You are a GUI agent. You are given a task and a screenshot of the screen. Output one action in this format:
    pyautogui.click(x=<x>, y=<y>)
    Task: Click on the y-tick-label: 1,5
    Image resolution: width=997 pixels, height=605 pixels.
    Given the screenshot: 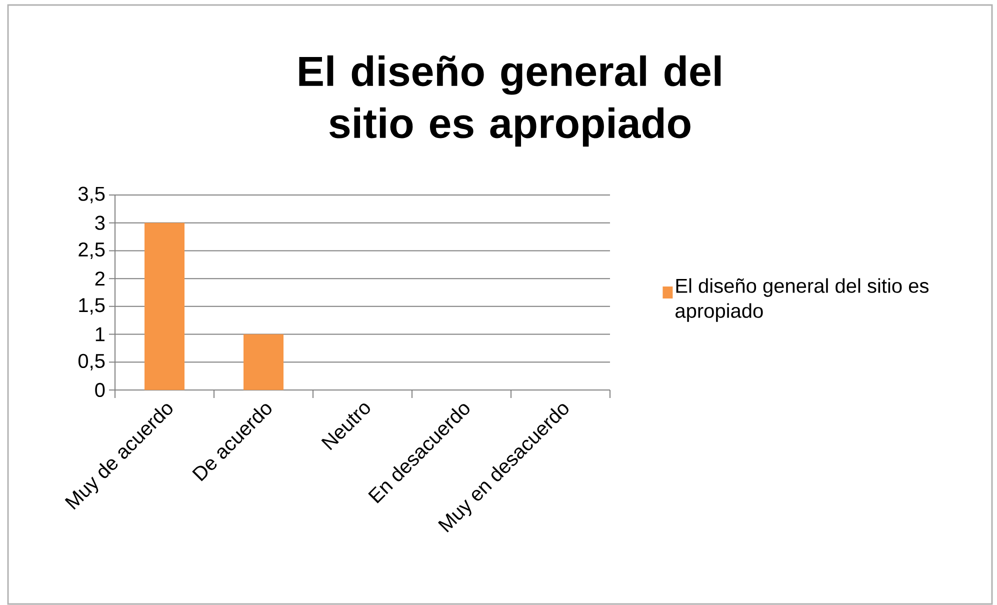 What is the action you would take?
    pyautogui.click(x=92, y=306)
    